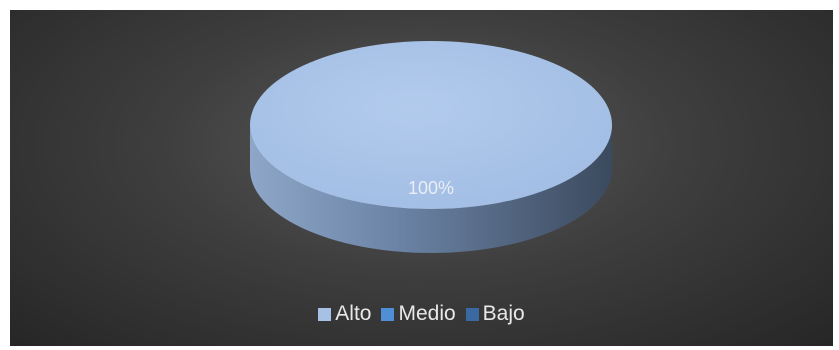  I want to click on legend-swatch-alto, so click(325, 314).